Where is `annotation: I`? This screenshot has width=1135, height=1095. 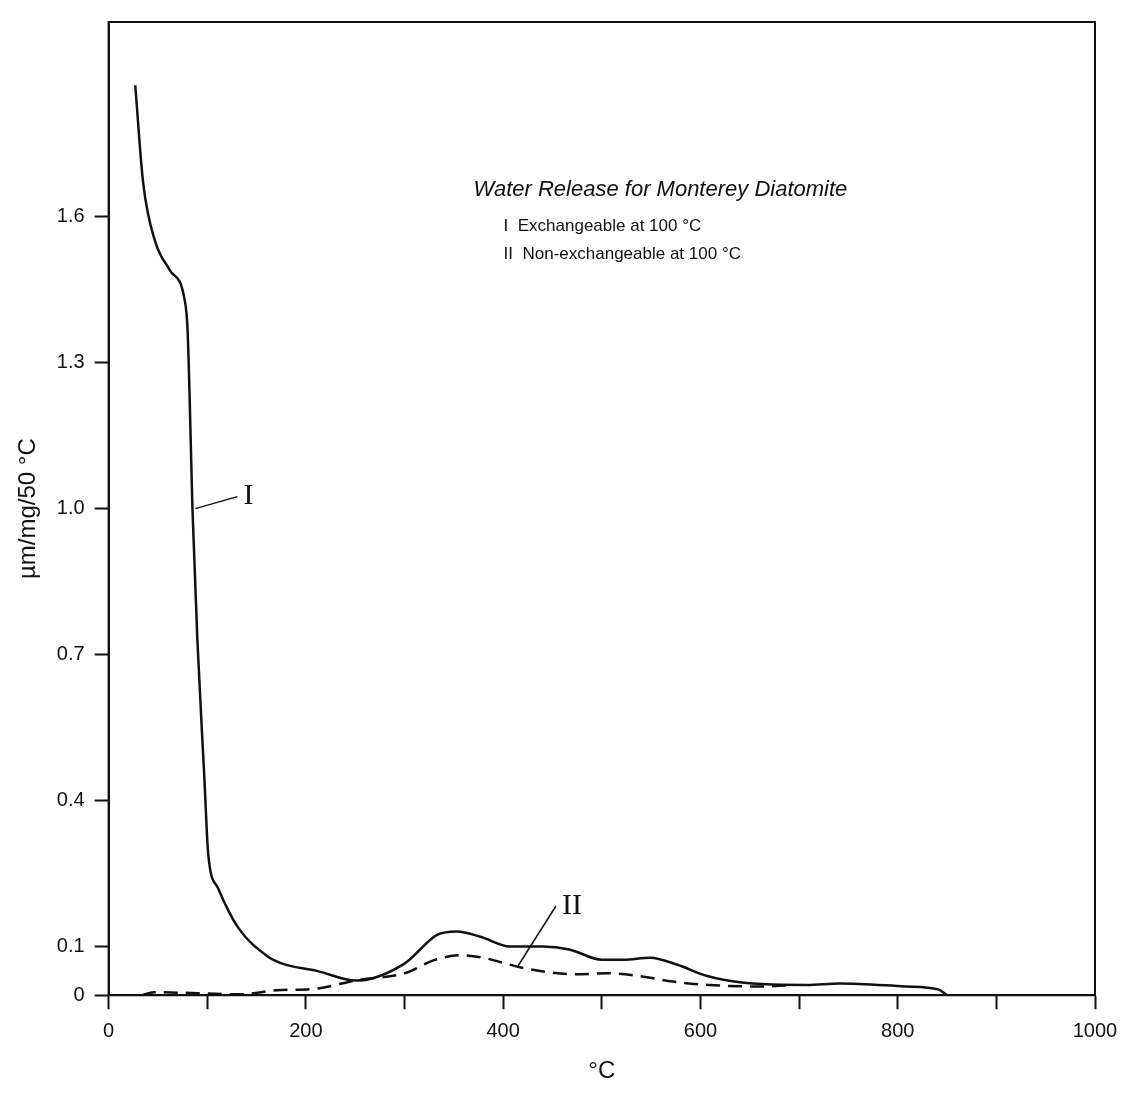 annotation: I is located at coordinates (248, 494).